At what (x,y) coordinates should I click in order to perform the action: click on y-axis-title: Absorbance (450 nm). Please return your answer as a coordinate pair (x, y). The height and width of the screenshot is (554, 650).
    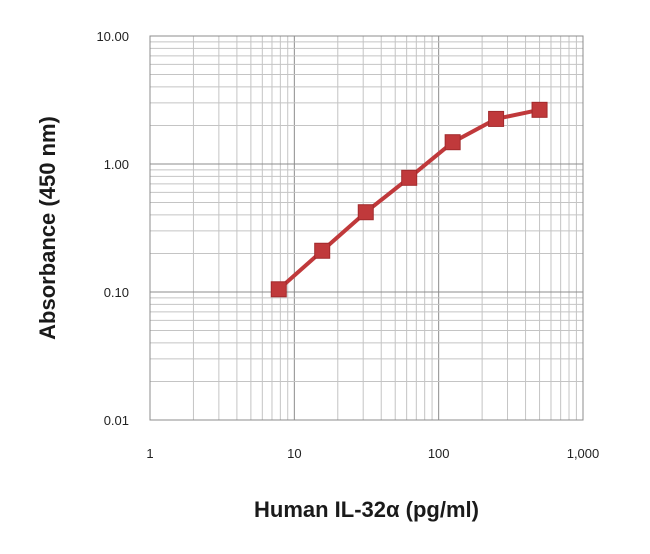
    Looking at the image, I should click on (47, 228).